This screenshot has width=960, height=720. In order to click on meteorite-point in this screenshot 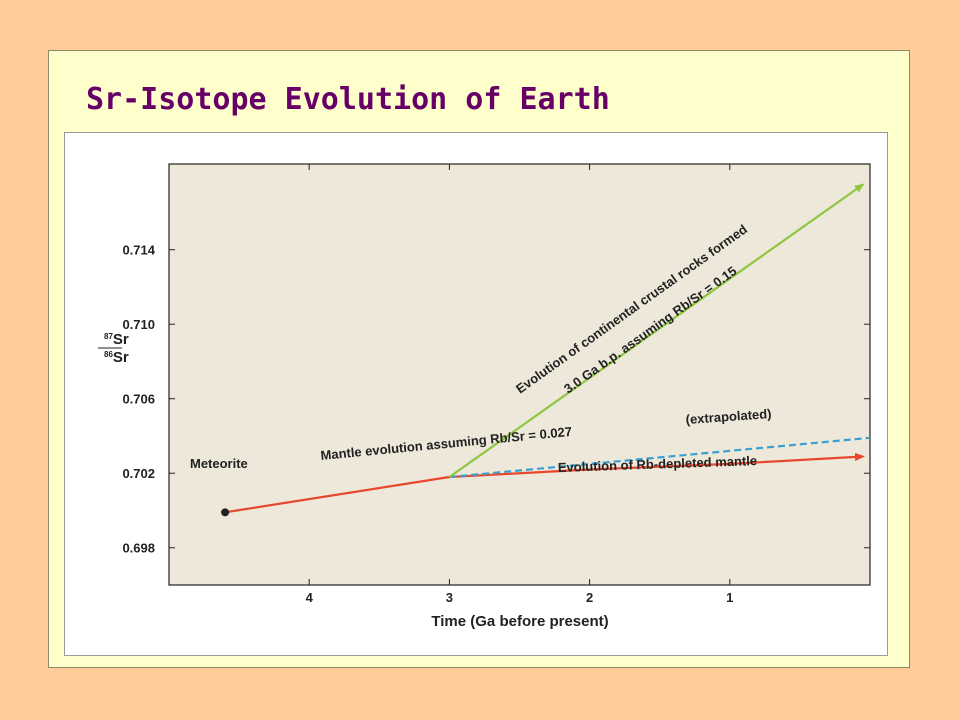, I will do `click(225, 512)`.